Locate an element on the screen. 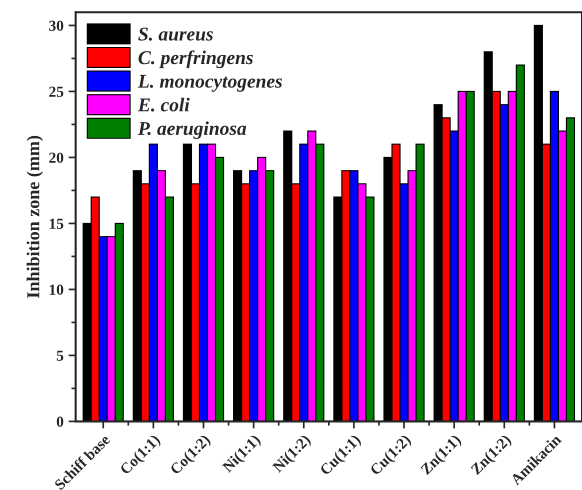  legend-label: E. coli is located at coordinates (164, 105).